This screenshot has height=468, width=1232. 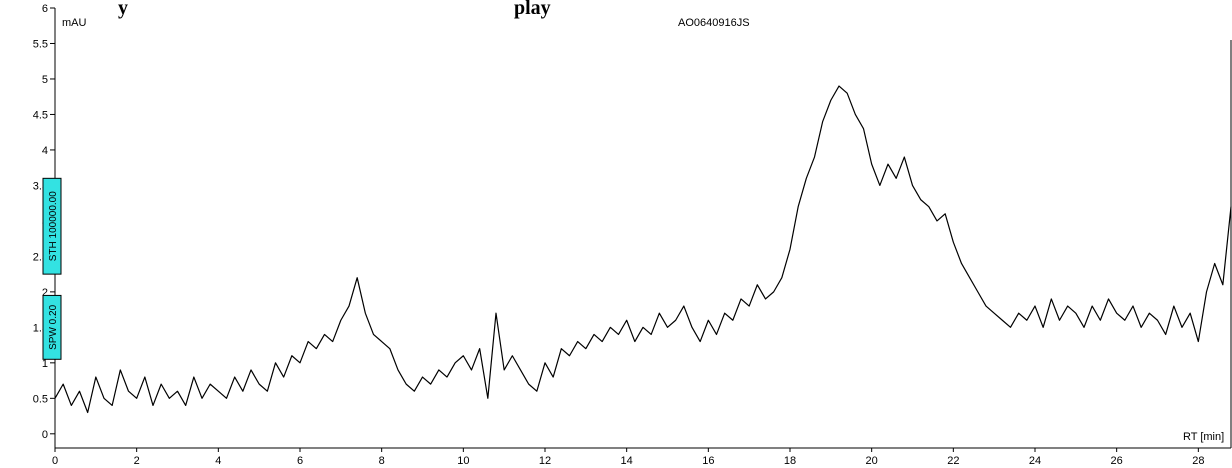 What do you see at coordinates (382, 461) in the screenshot?
I see `x-tick-label: 8` at bounding box center [382, 461].